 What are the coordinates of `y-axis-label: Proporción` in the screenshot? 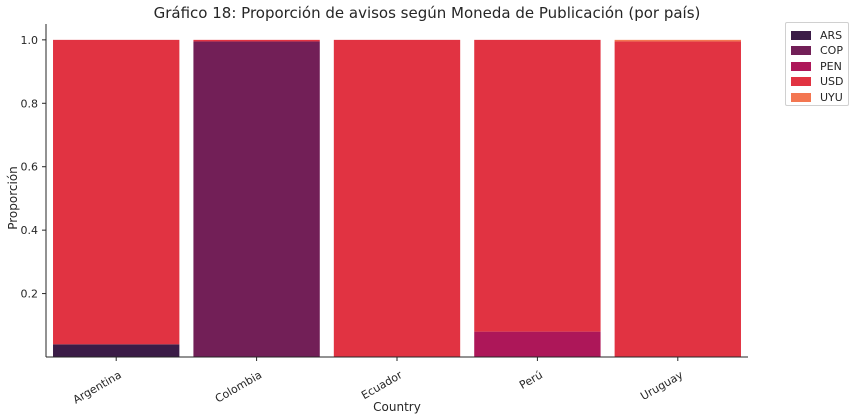 It's located at (13, 198).